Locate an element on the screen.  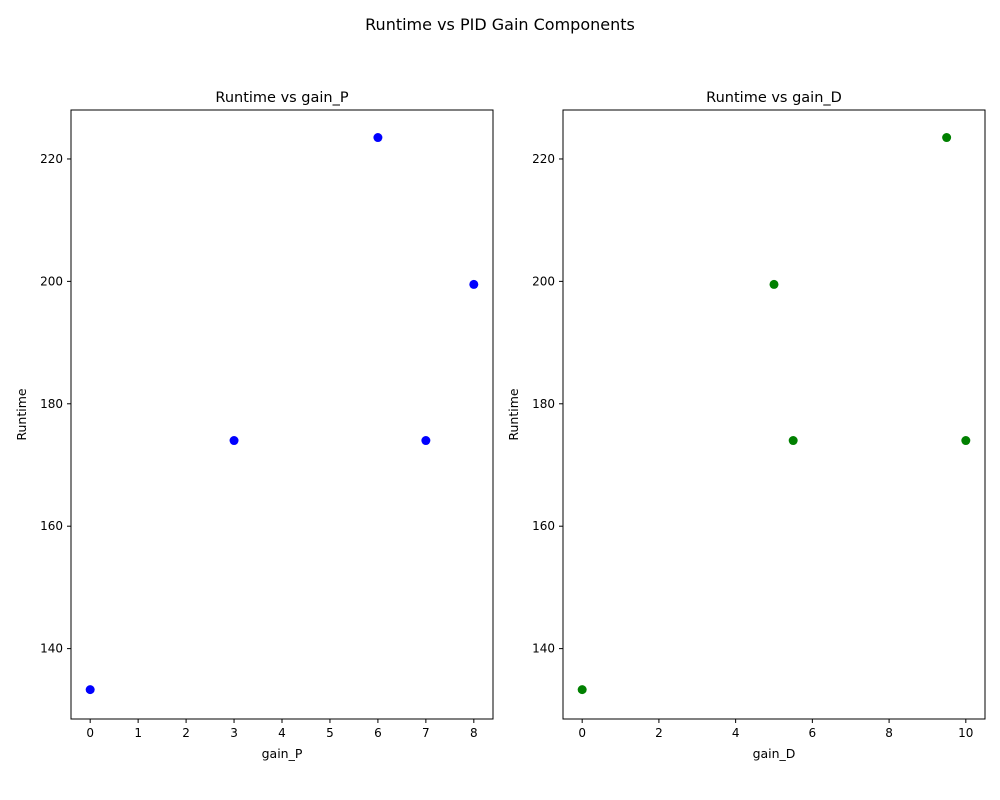
x-tick-label: 10 is located at coordinates (965, 733).